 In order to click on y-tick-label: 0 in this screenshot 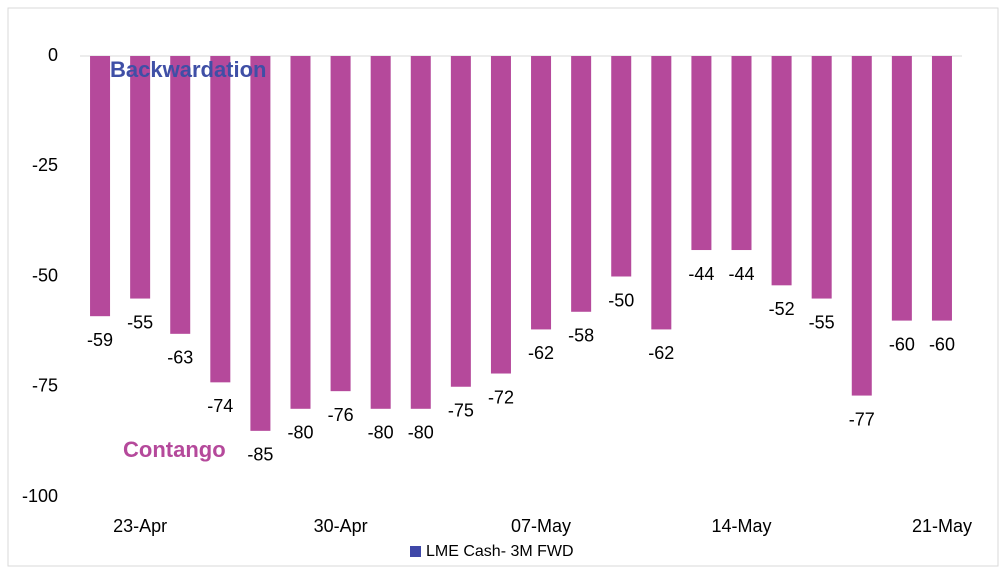, I will do `click(53, 55)`.